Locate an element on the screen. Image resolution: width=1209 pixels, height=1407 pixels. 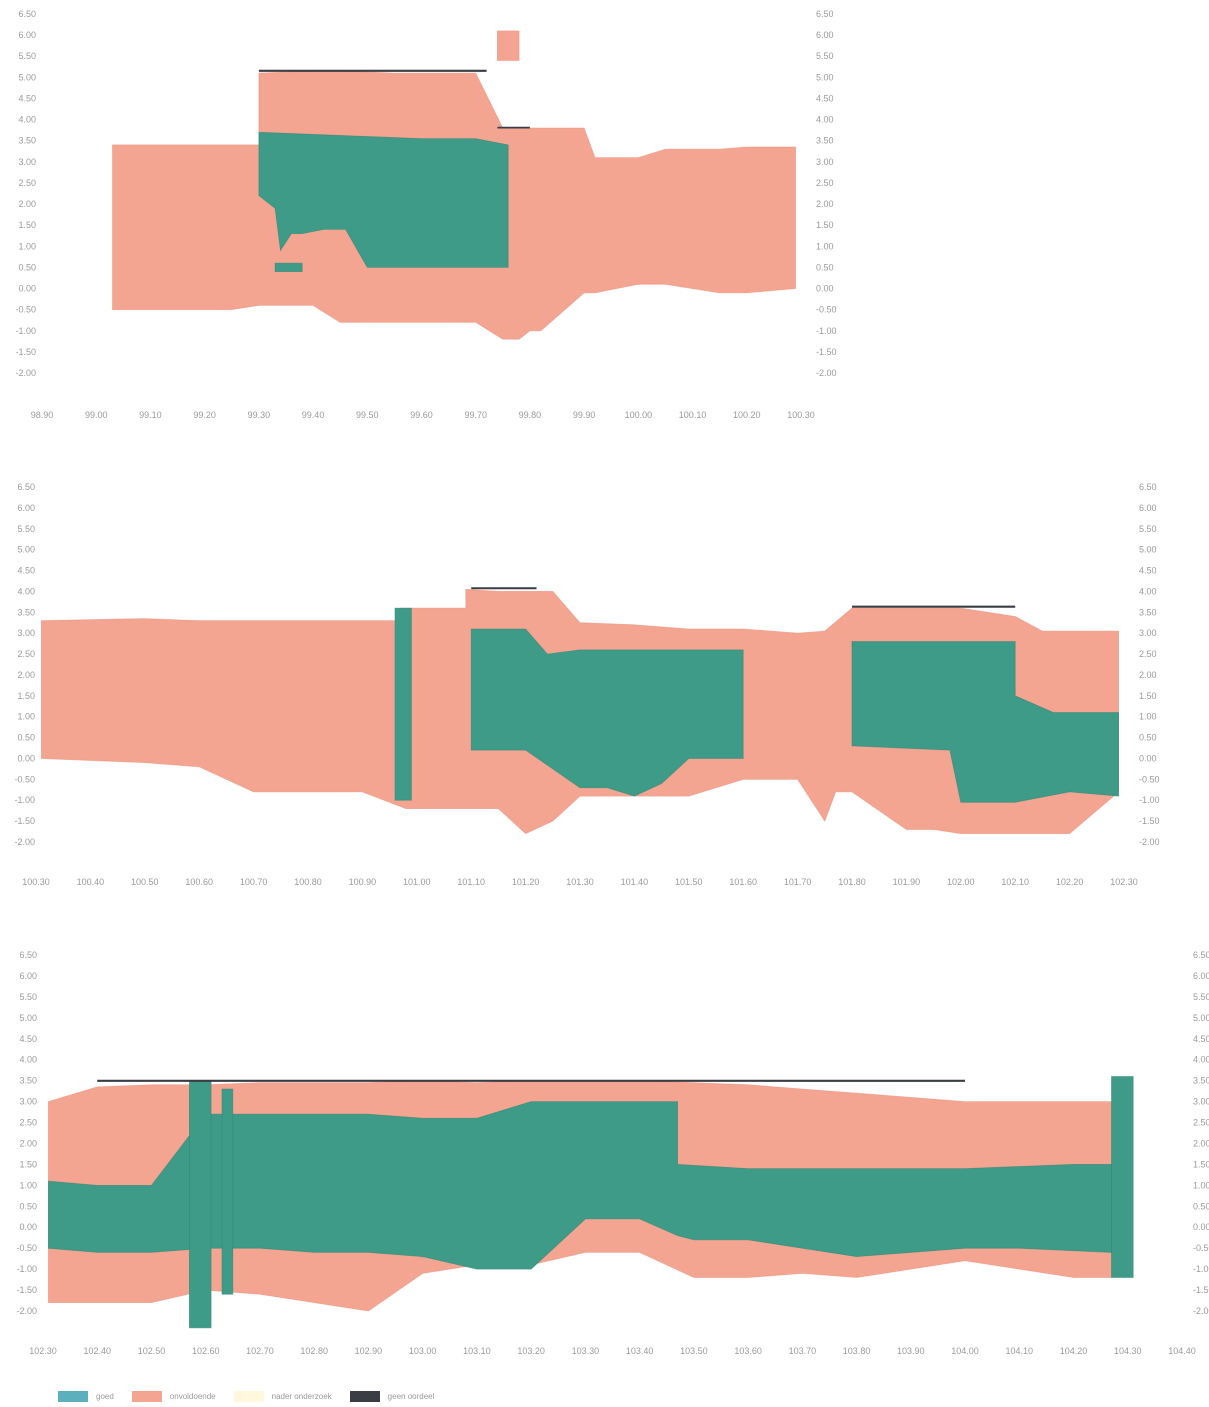
x-tick: 100.00 is located at coordinates (639, 415).